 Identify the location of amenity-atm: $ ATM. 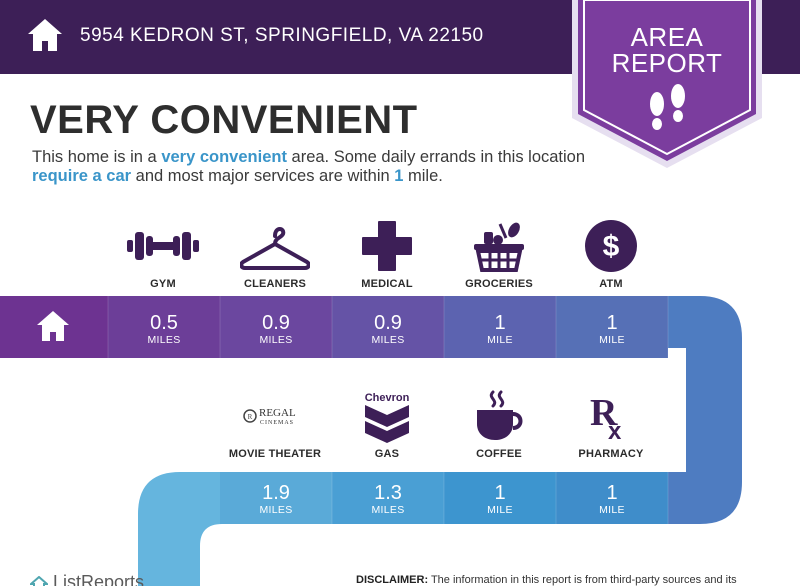
(611, 253).